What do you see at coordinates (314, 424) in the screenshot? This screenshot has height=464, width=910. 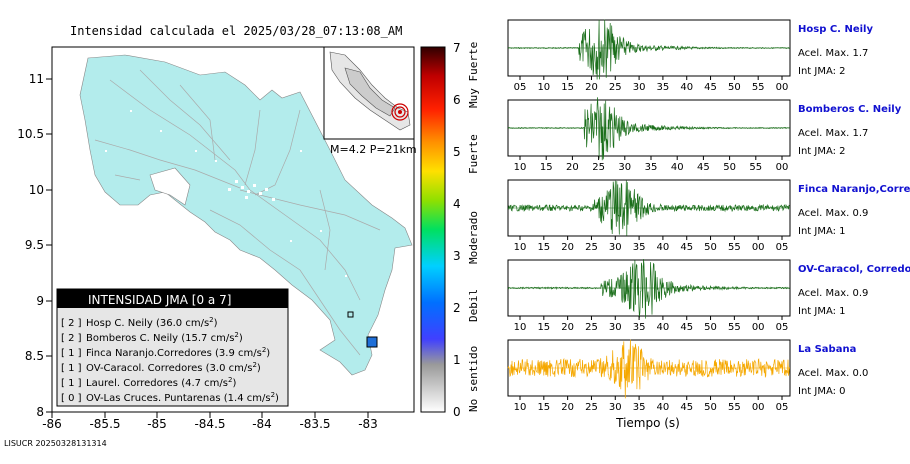 I see `map-x-tick: -83.5` at bounding box center [314, 424].